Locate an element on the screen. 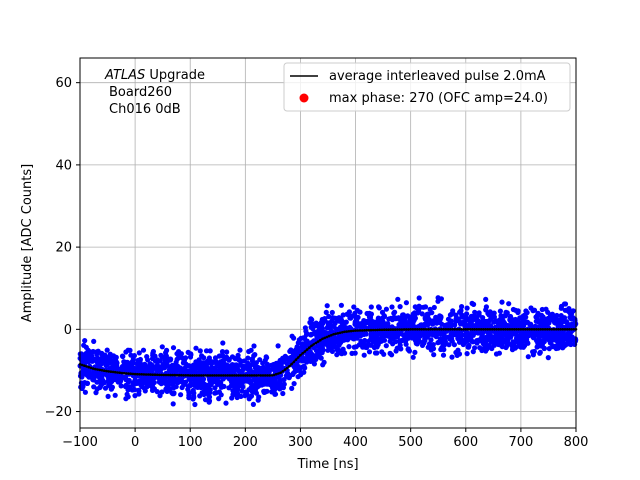  y-tick-label: 20 is located at coordinates (63, 248).